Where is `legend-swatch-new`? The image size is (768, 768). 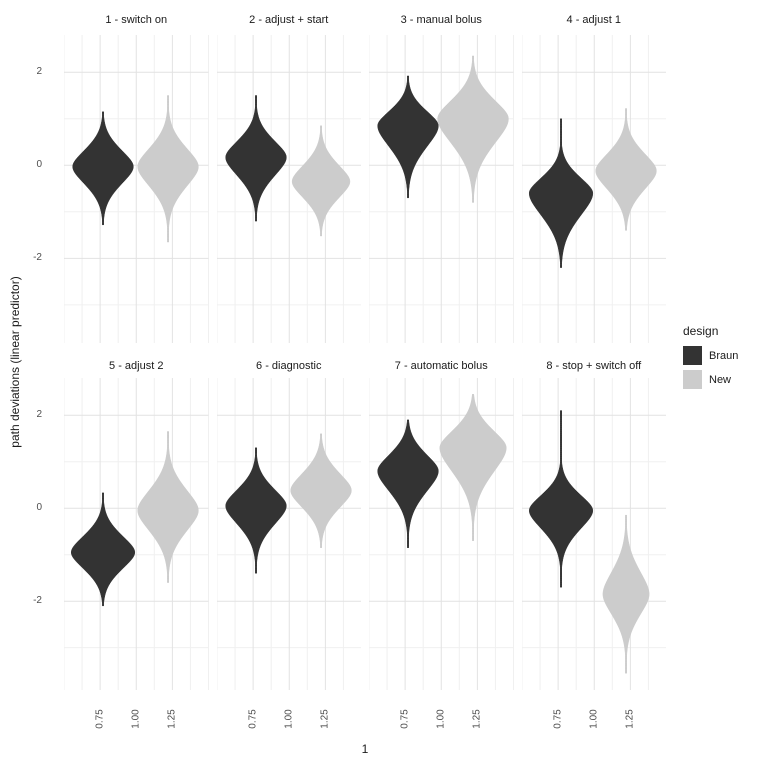
legend-swatch-new is located at coordinates (692, 379).